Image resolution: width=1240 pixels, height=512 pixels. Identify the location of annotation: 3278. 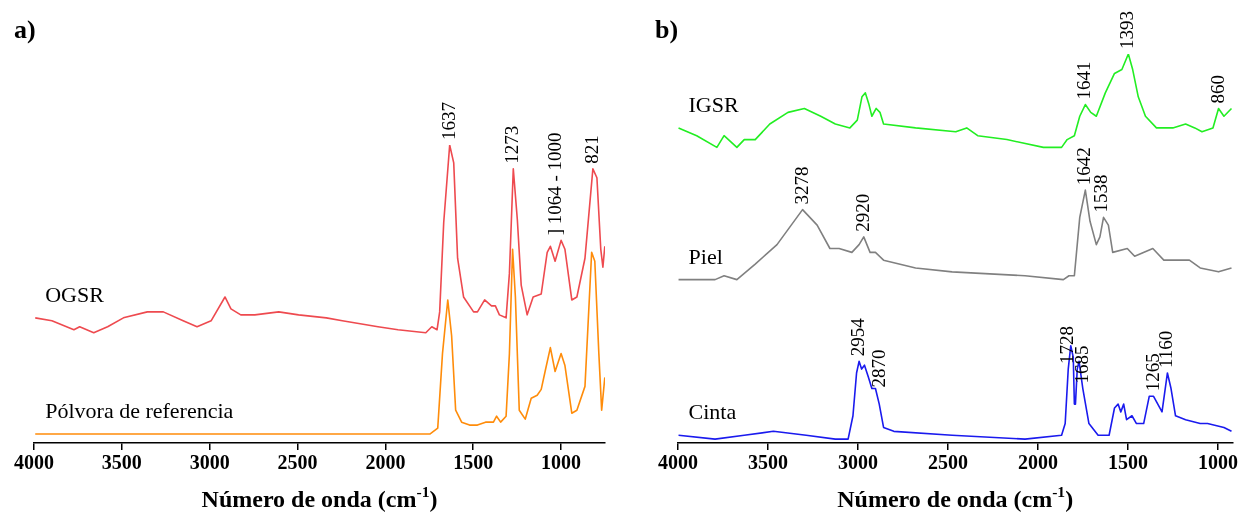
(801, 185).